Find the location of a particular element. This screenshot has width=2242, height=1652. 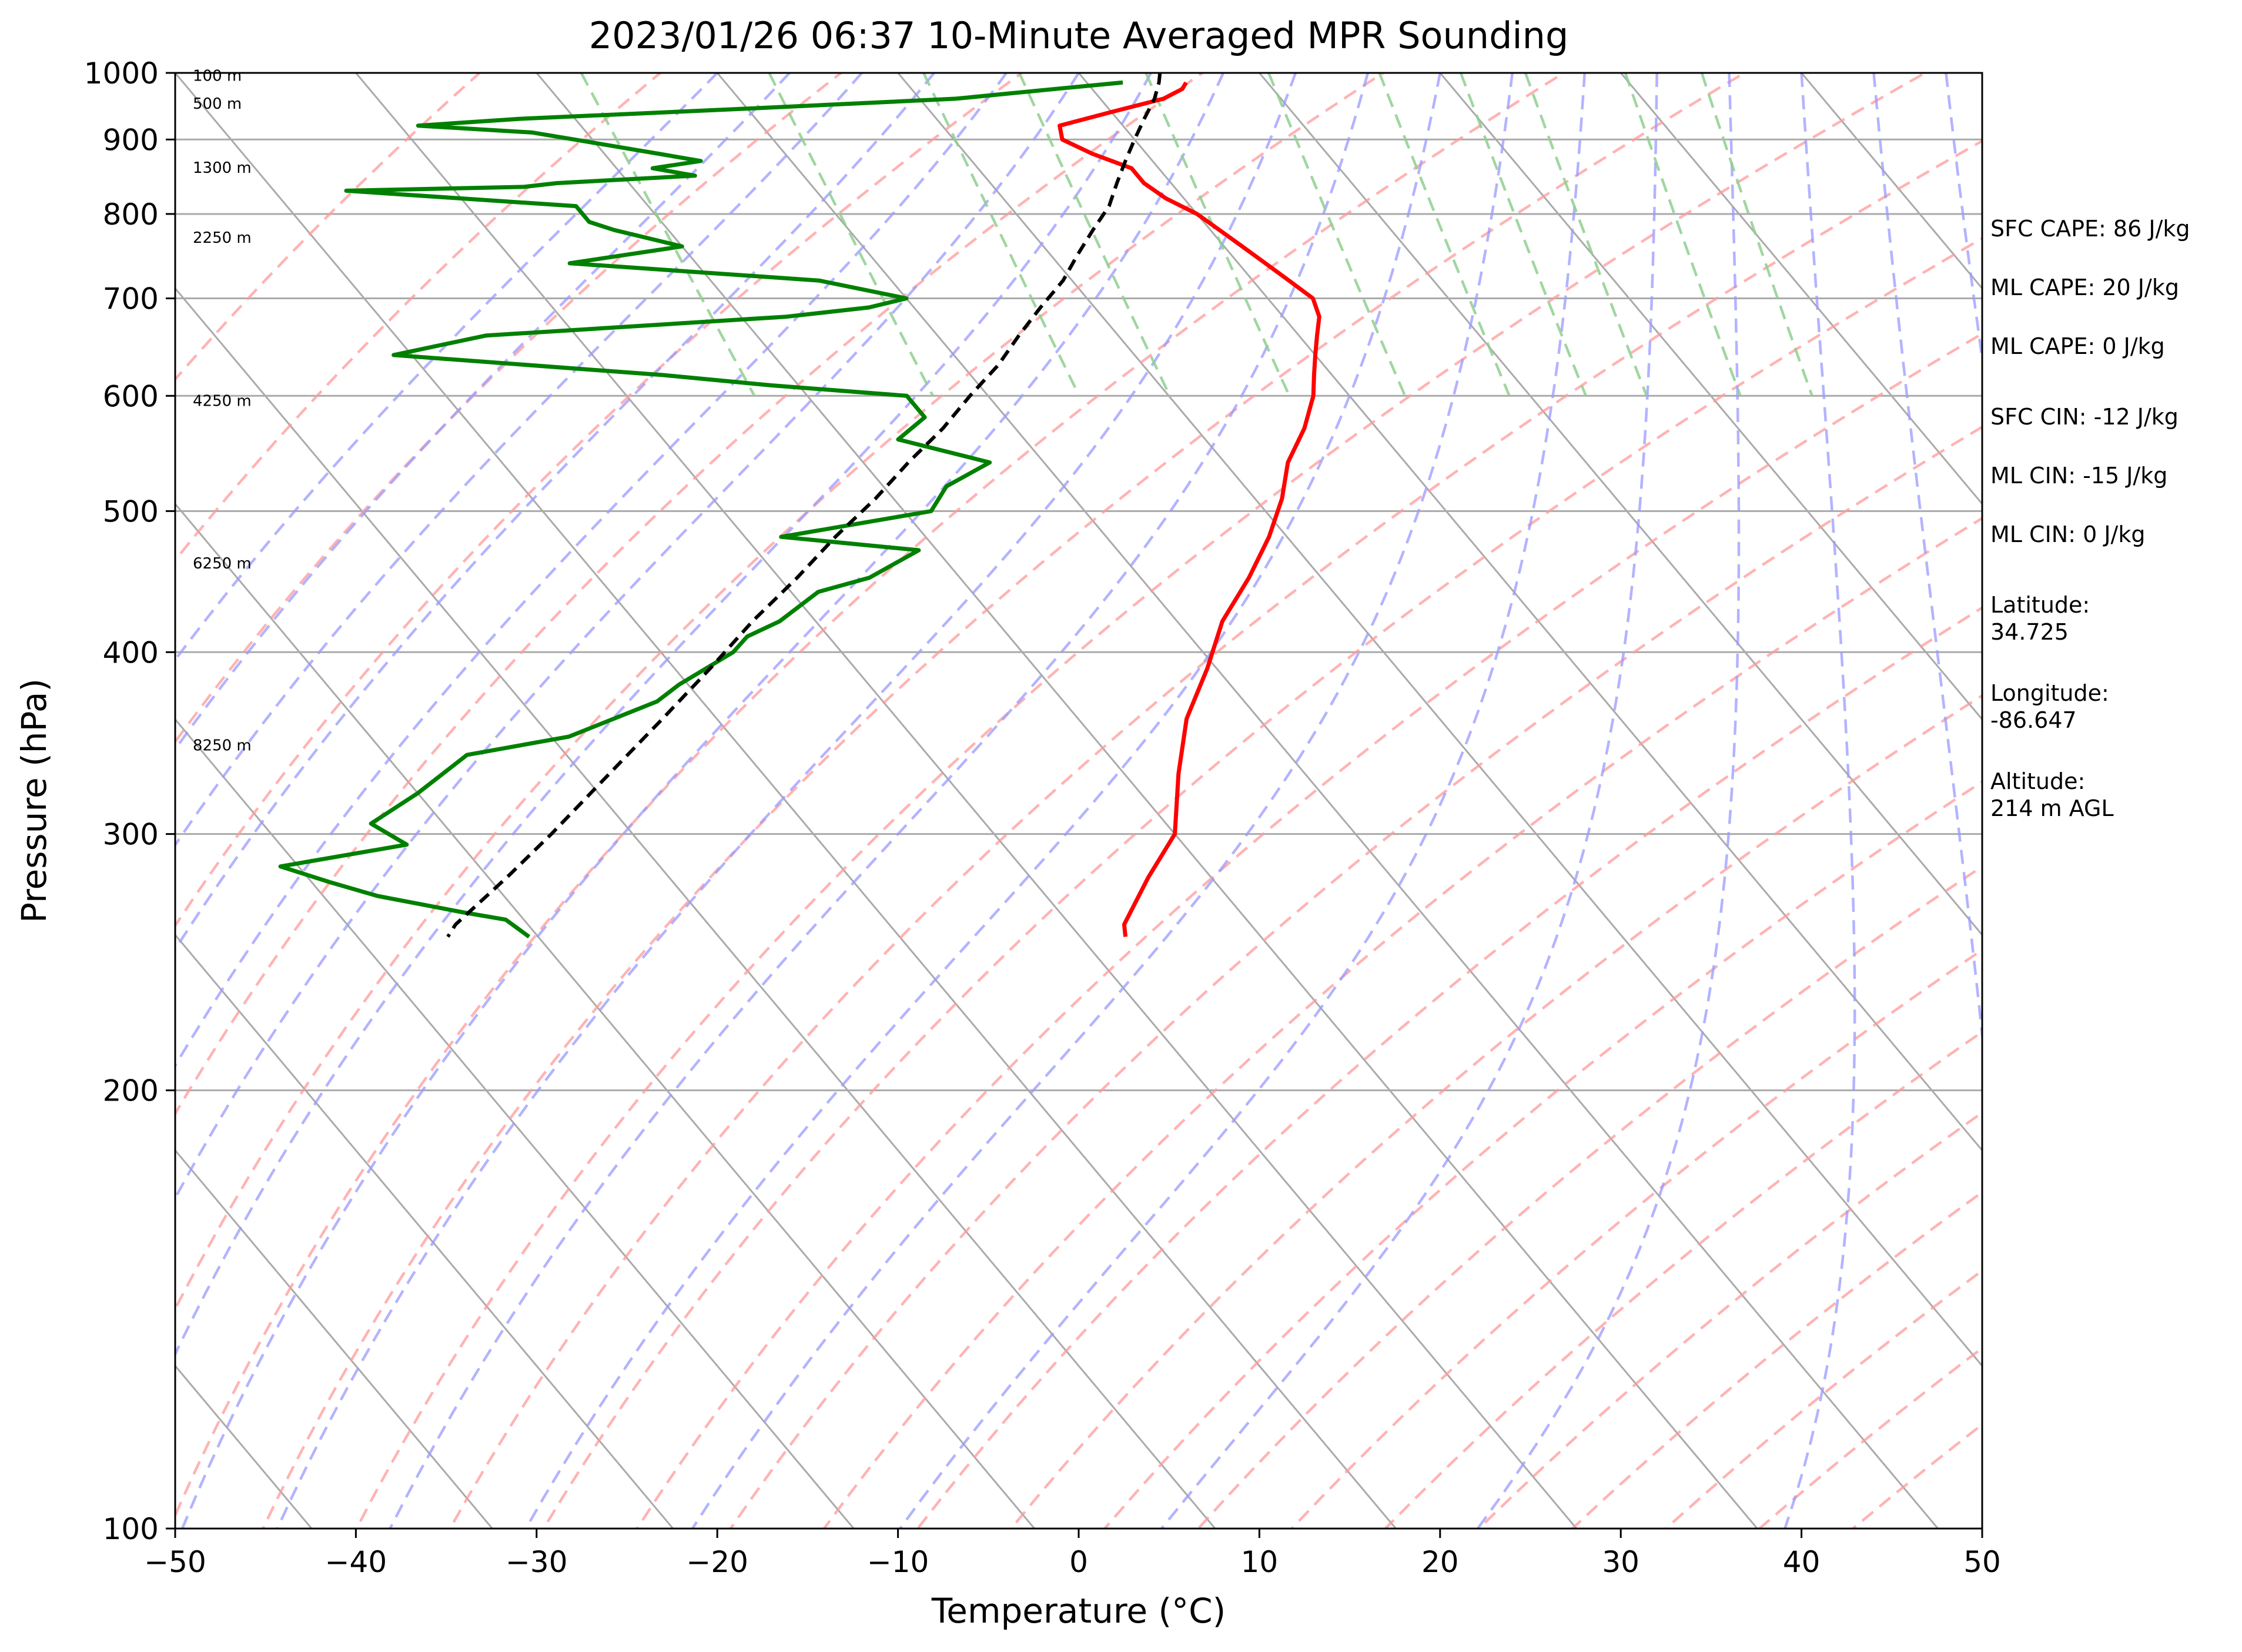

x-tick-label: 30 is located at coordinates (1621, 1562).